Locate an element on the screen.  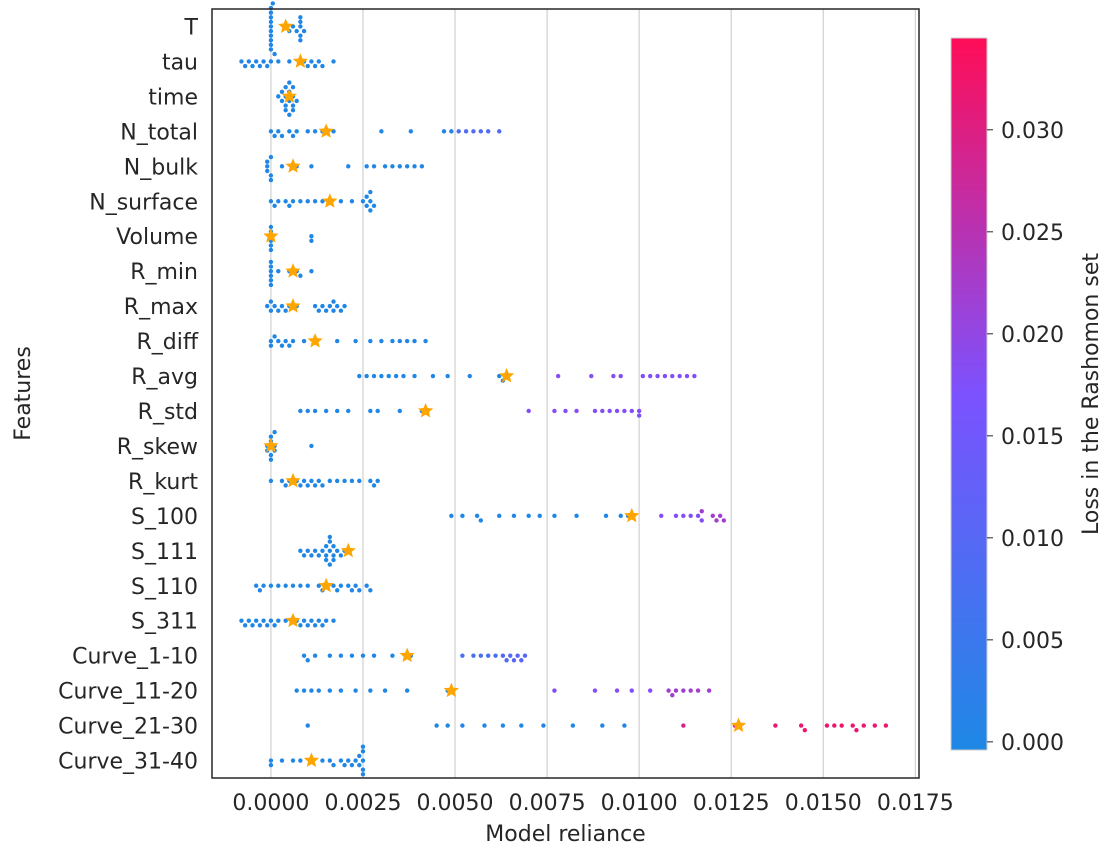
colorbar-tick-label: 0.015 is located at coordinates (1032, 437).